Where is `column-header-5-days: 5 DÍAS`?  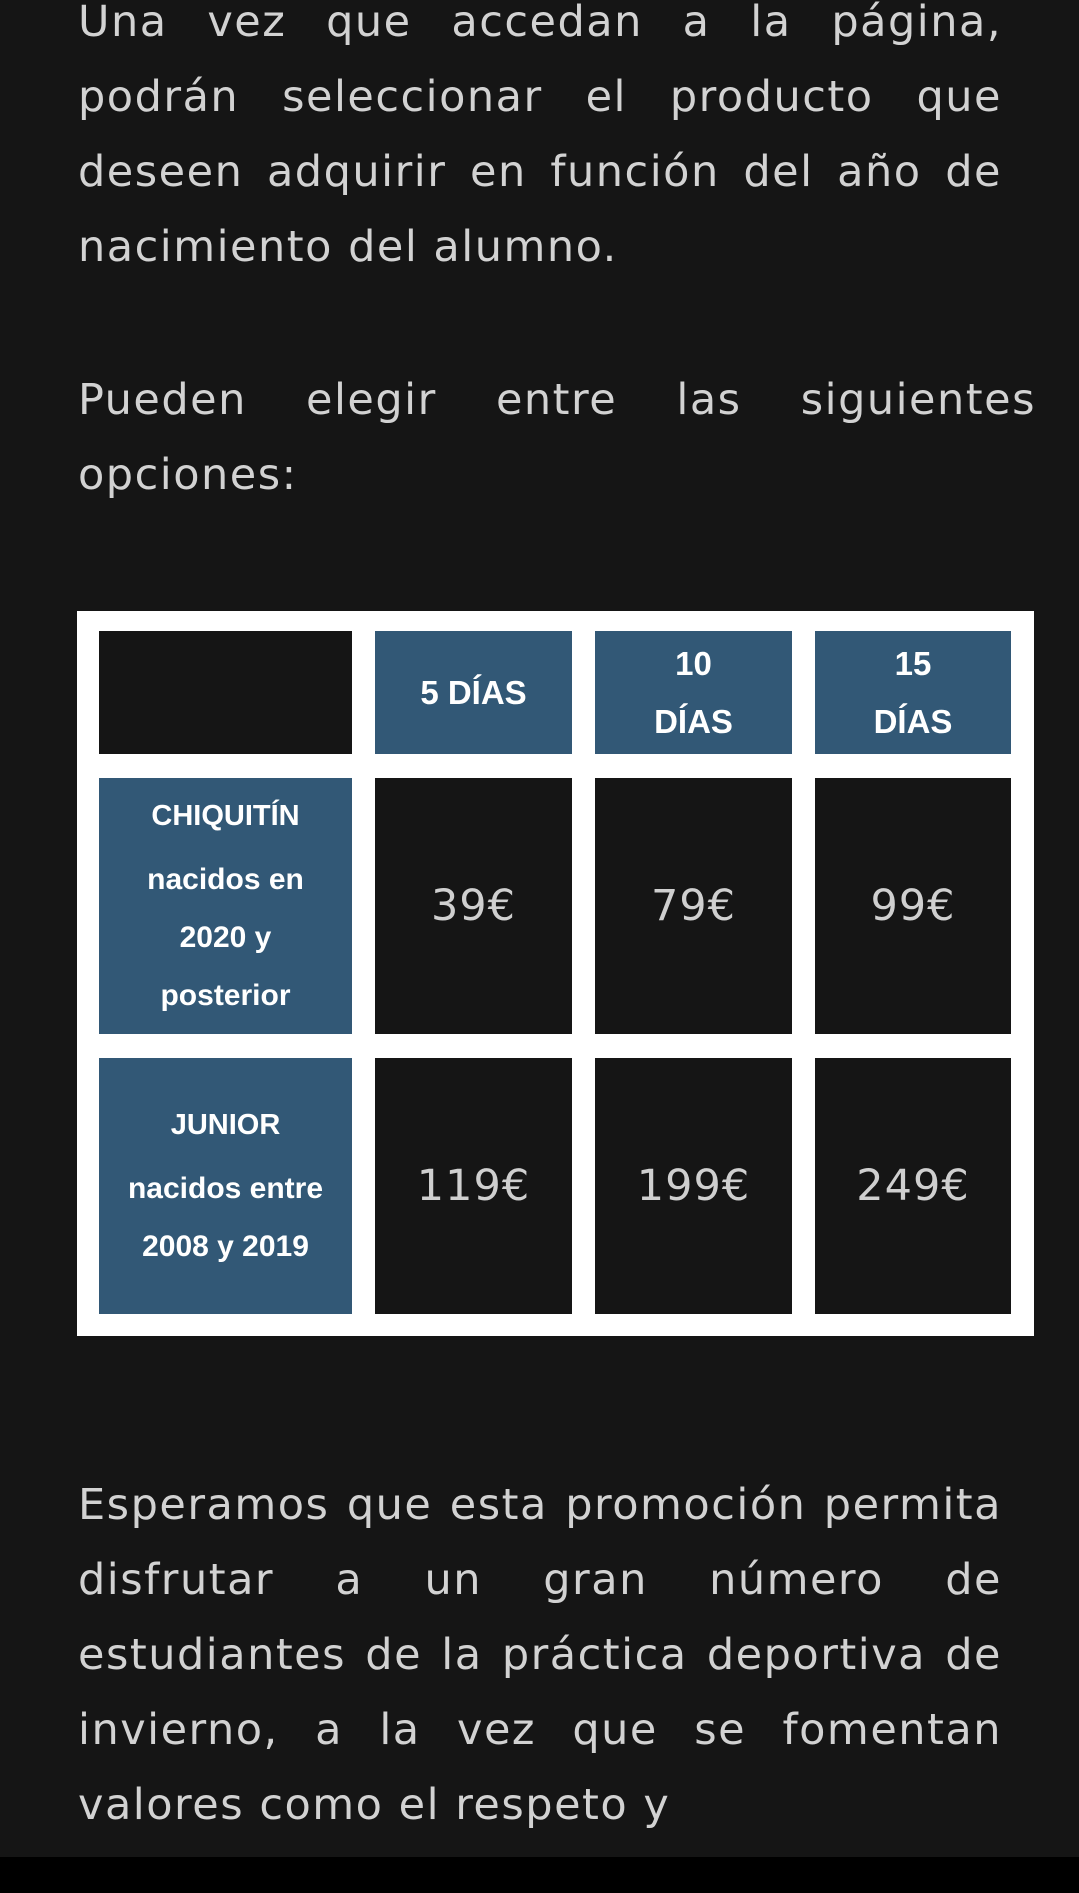 column-header-5-days: 5 DÍAS is located at coordinates (473, 692).